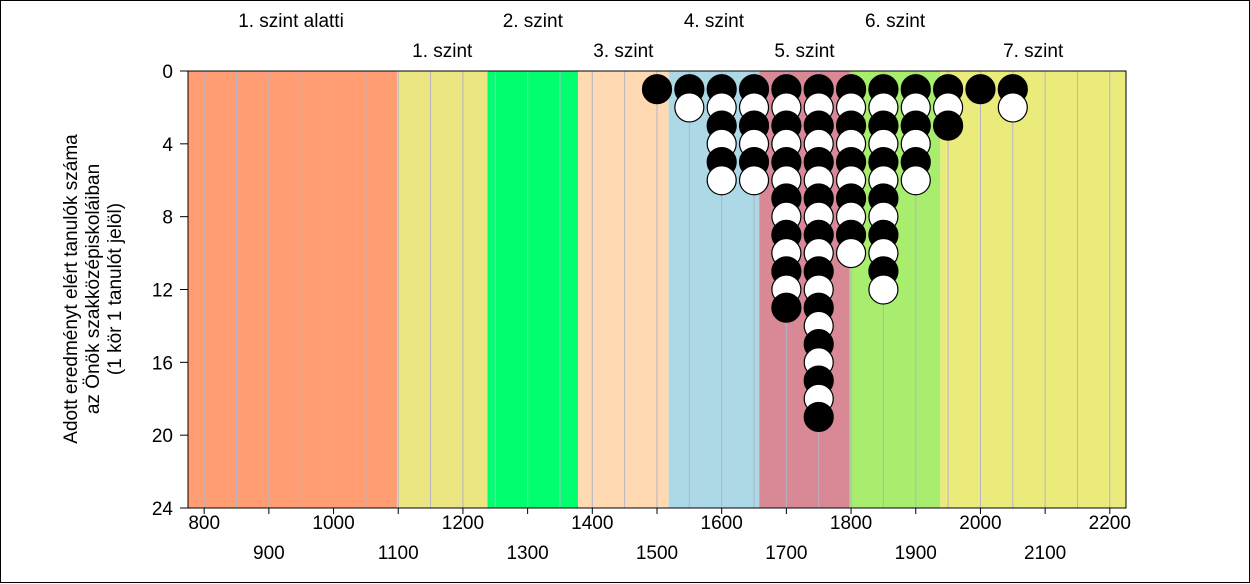 The height and width of the screenshot is (584, 1250). Describe the element at coordinates (442, 51) in the screenshot. I see `level-label: 1. szint` at that location.